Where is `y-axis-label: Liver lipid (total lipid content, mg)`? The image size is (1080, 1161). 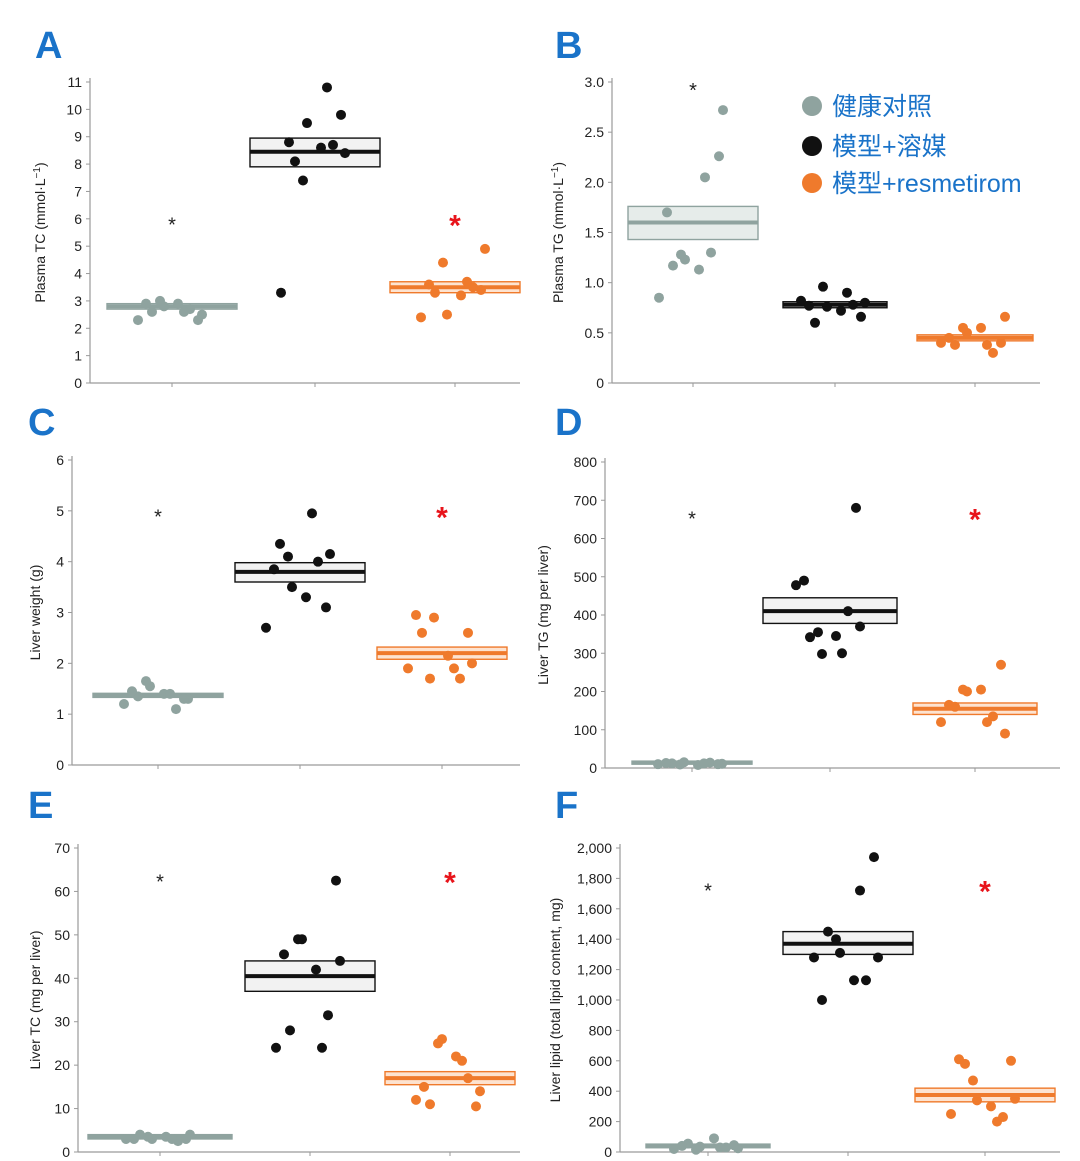 y-axis-label: Liver lipid (total lipid content, mg) is located at coordinates (555, 1000).